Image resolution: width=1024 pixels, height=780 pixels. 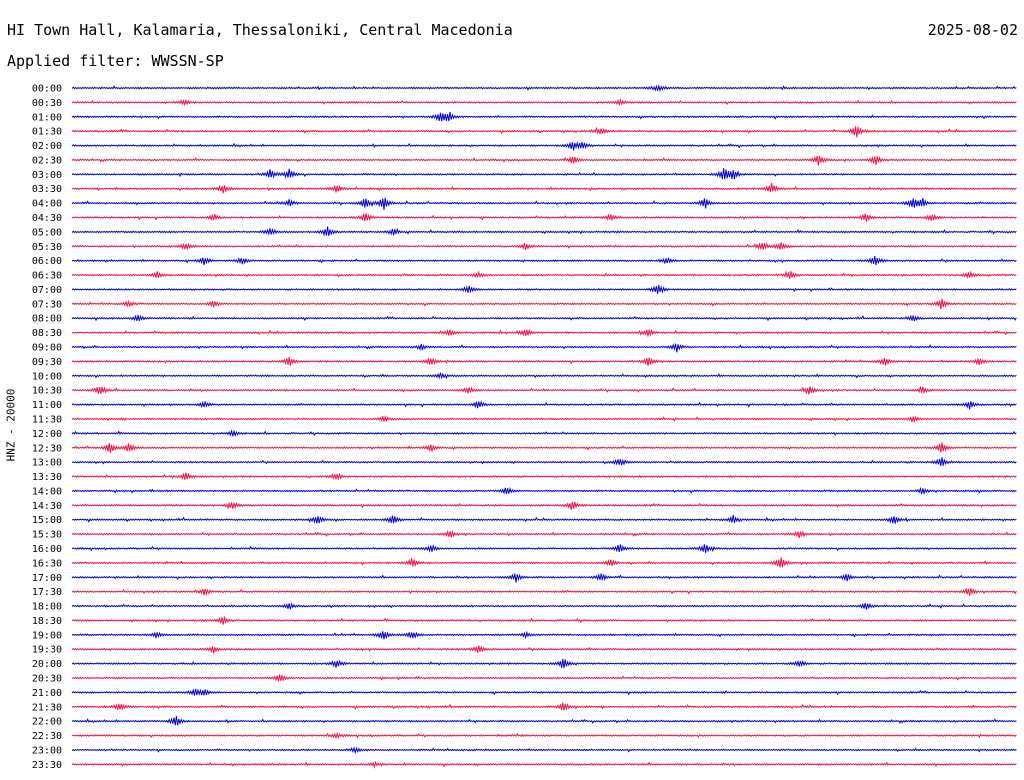 What do you see at coordinates (47, 376) in the screenshot?
I see `row-time-label: 10:00` at bounding box center [47, 376].